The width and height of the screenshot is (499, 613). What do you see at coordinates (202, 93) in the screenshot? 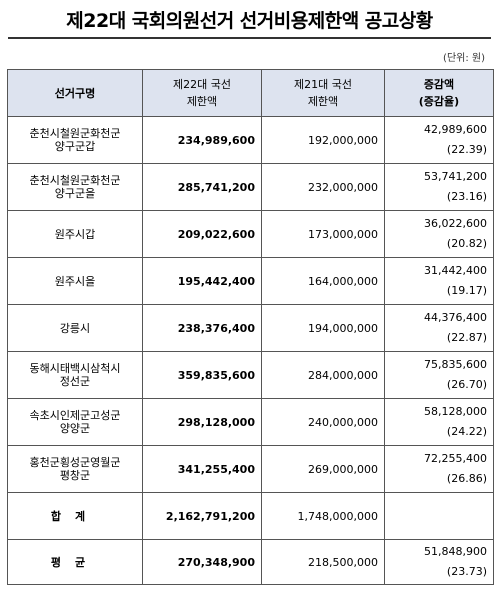
I see `header-22nd-limit: 제22대 국선 제한액` at bounding box center [202, 93].